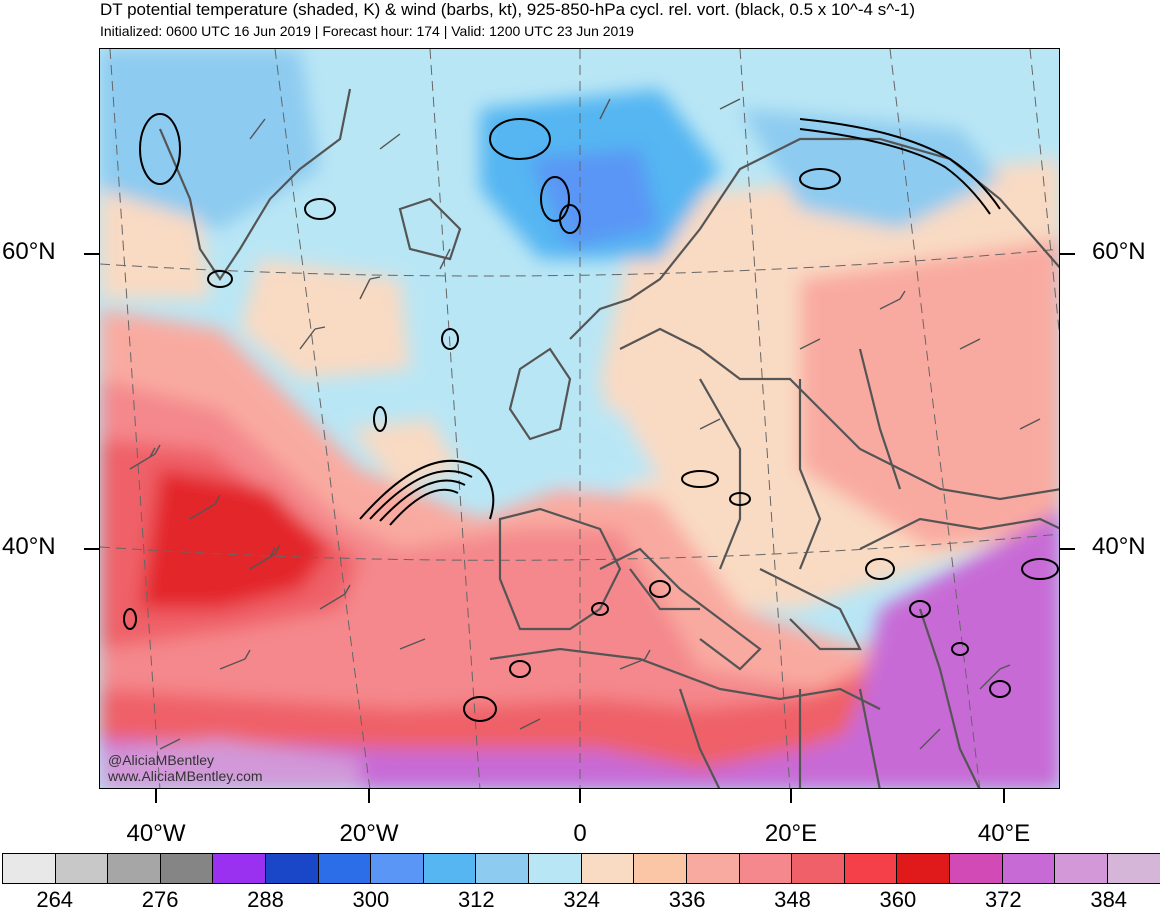  Describe the element at coordinates (1003, 899) in the screenshot. I see `colorbar-label: 372` at that location.